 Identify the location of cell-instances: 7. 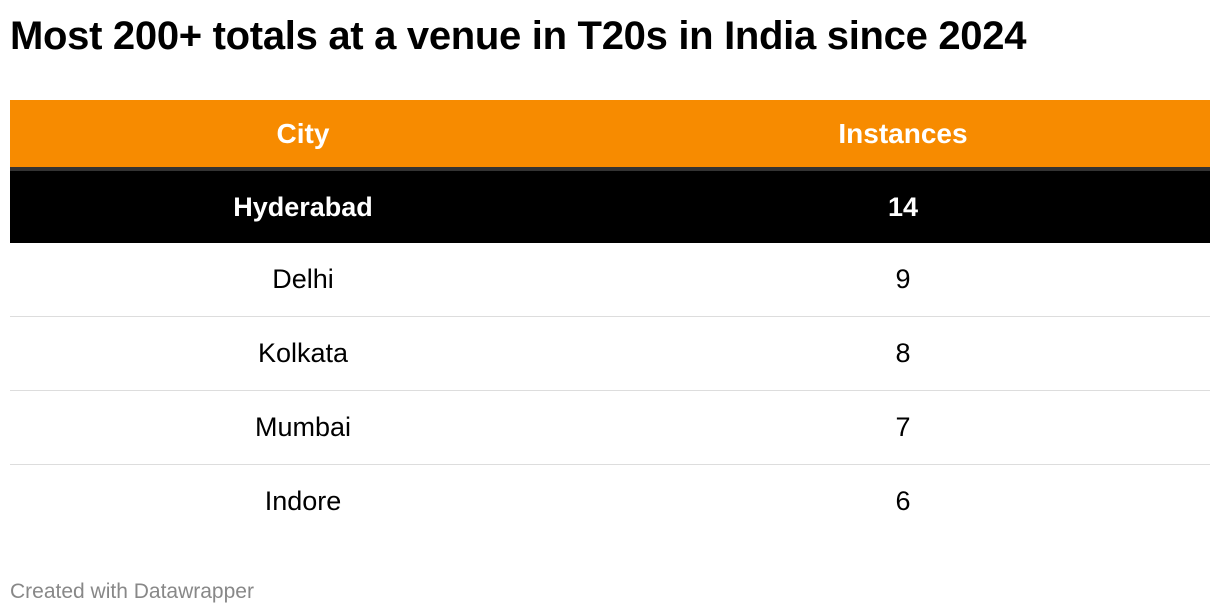
(903, 427).